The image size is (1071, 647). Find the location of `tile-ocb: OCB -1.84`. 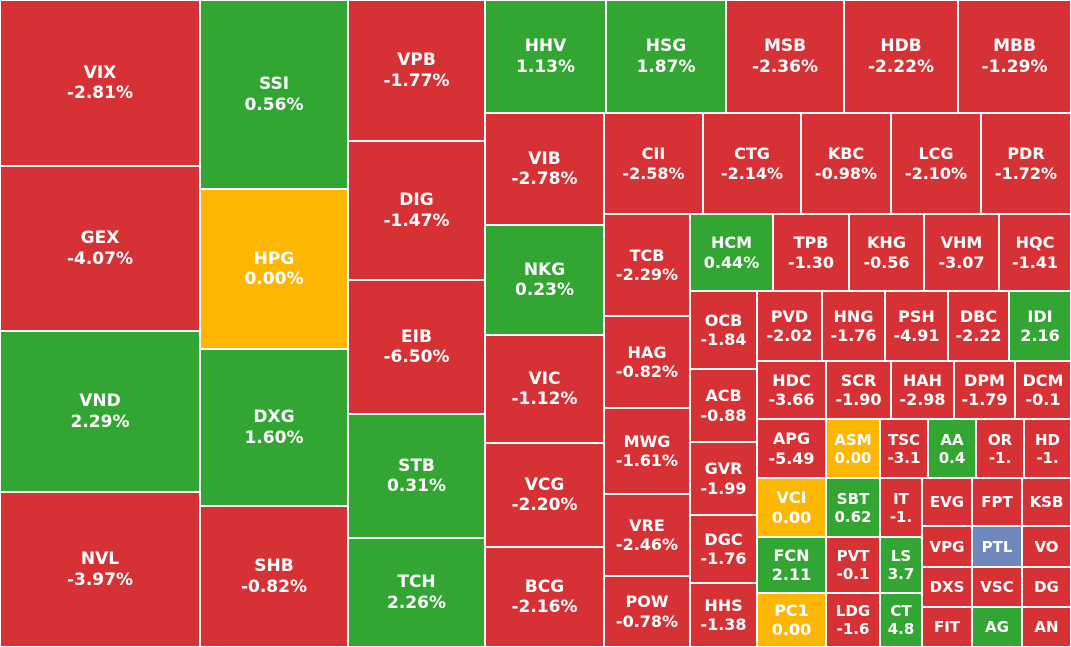

tile-ocb: OCB -1.84 is located at coordinates (723, 330).